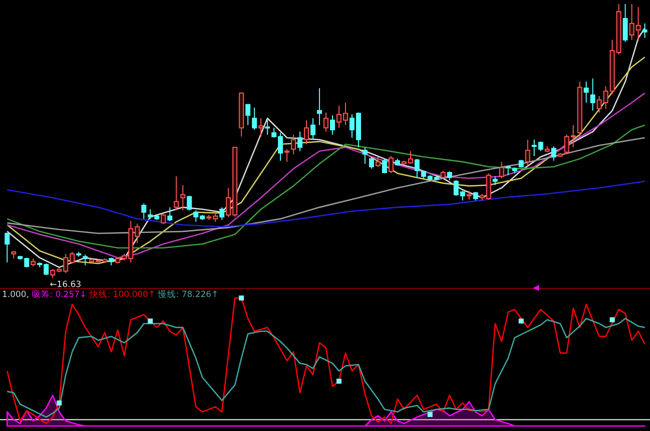 Image resolution: width=650 pixels, height=431 pixels. Describe the element at coordinates (17, 295) in the screenshot. I see `annotation: 1.000,` at that location.